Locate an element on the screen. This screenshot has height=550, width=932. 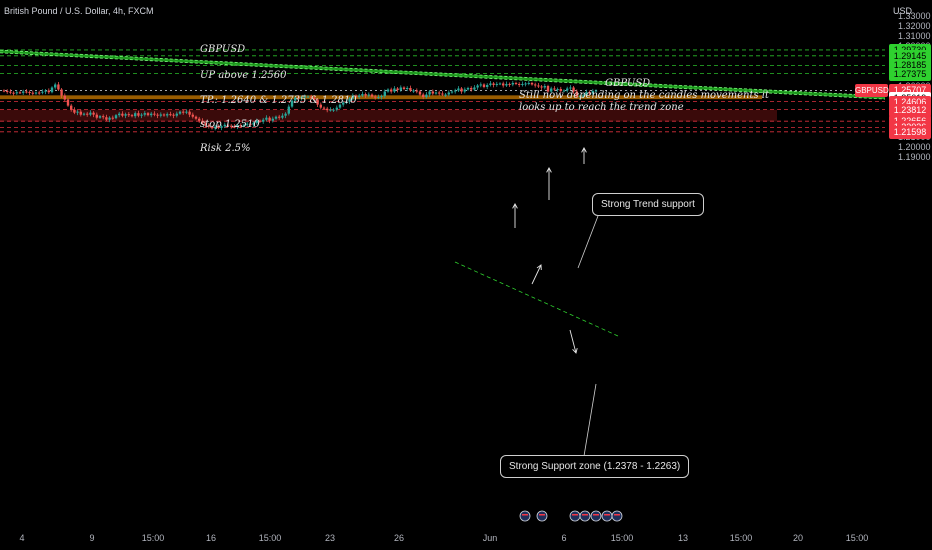
price-label-121598: 1.21598 is located at coordinates (910, 132).